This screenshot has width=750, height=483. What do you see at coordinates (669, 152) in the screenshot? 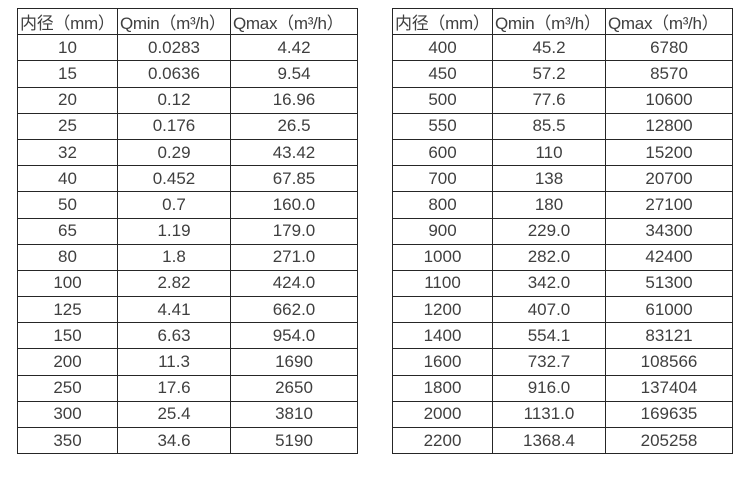
I see `table-cell: 15200` at bounding box center [669, 152].